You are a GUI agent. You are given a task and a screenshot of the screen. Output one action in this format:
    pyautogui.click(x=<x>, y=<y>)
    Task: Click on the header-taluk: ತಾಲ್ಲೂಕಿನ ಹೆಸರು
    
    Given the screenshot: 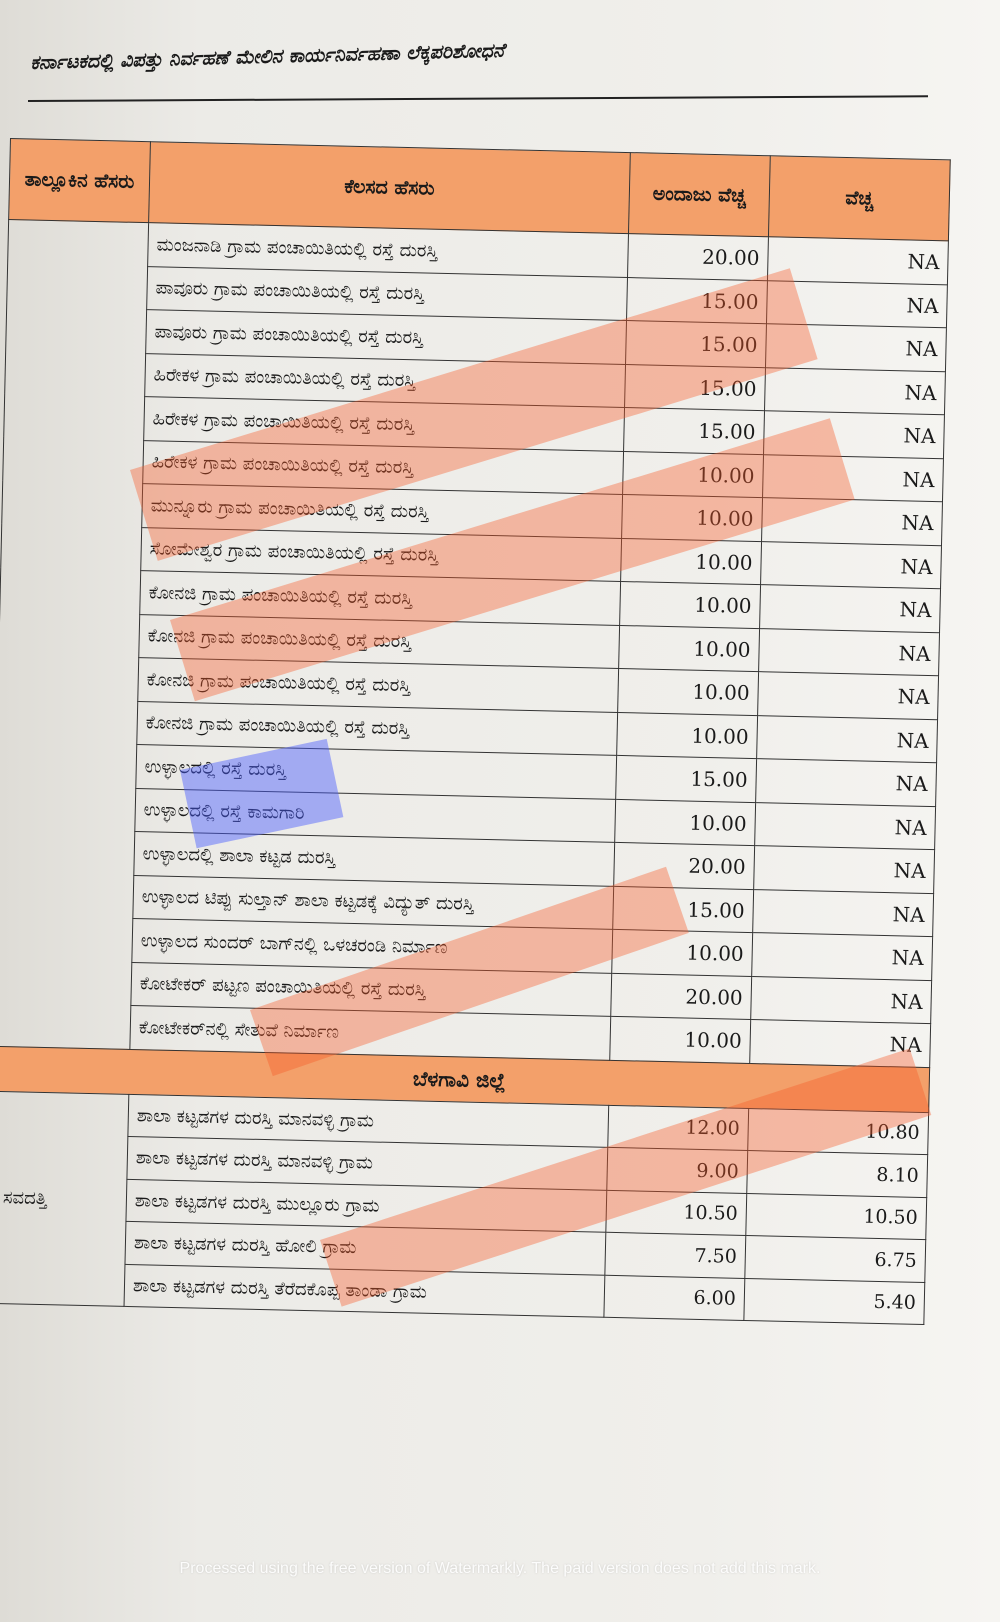 What is the action you would take?
    pyautogui.click(x=79, y=180)
    